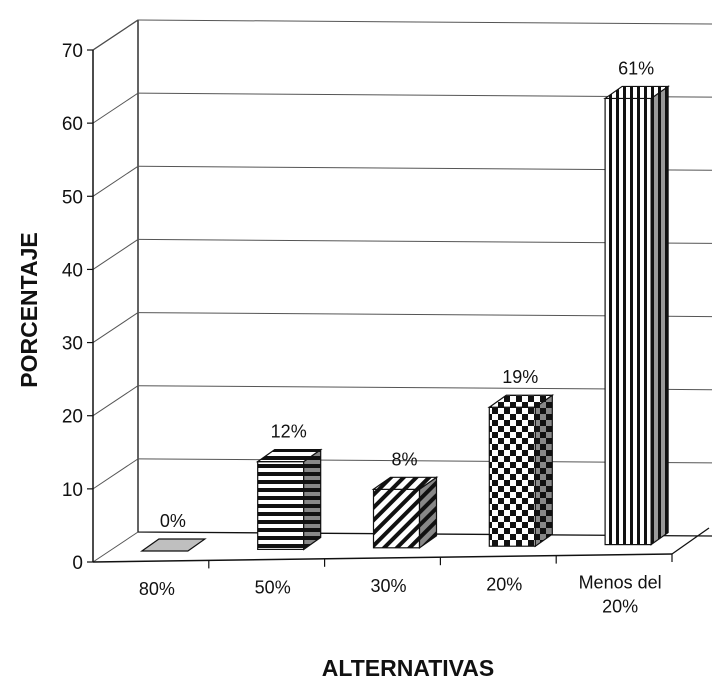 This screenshot has height=682, width=716. Describe the element at coordinates (173, 545) in the screenshot. I see `bar-zero-plate` at that location.